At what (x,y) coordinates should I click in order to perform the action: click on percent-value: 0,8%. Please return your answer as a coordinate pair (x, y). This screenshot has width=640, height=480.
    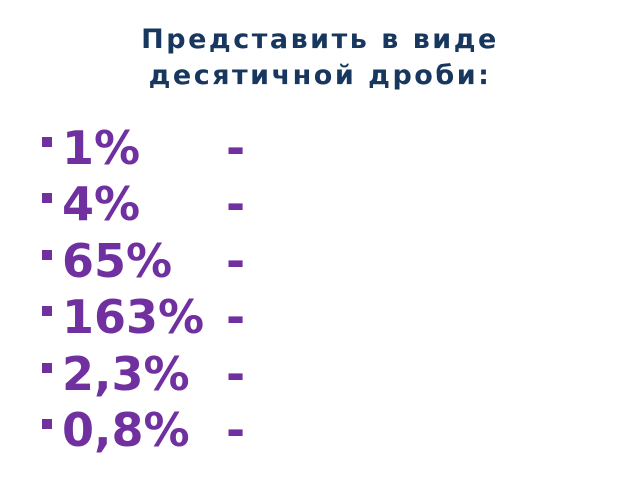
    Looking at the image, I should click on (126, 429).